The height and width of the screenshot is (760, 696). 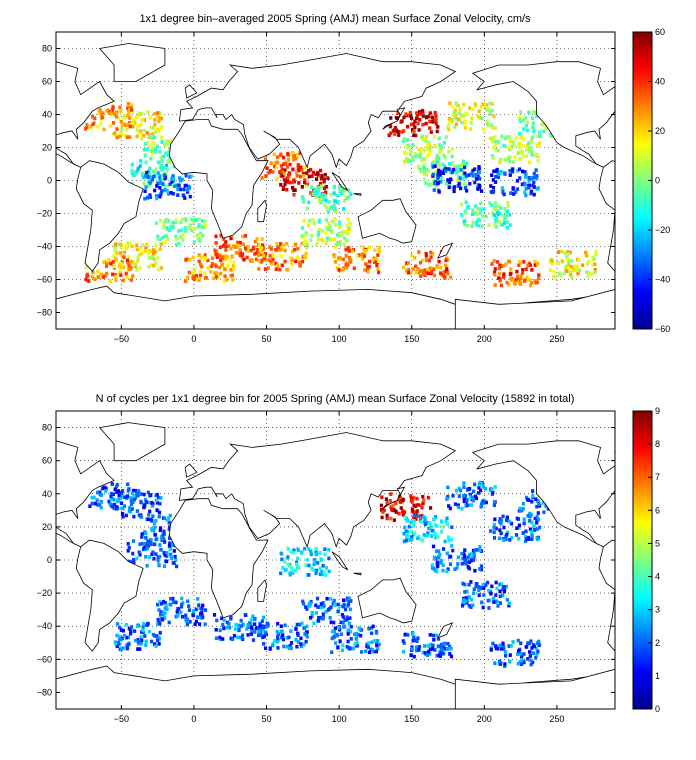 What do you see at coordinates (556, 339) in the screenshot?
I see `x-tick-label: 250` at bounding box center [556, 339].